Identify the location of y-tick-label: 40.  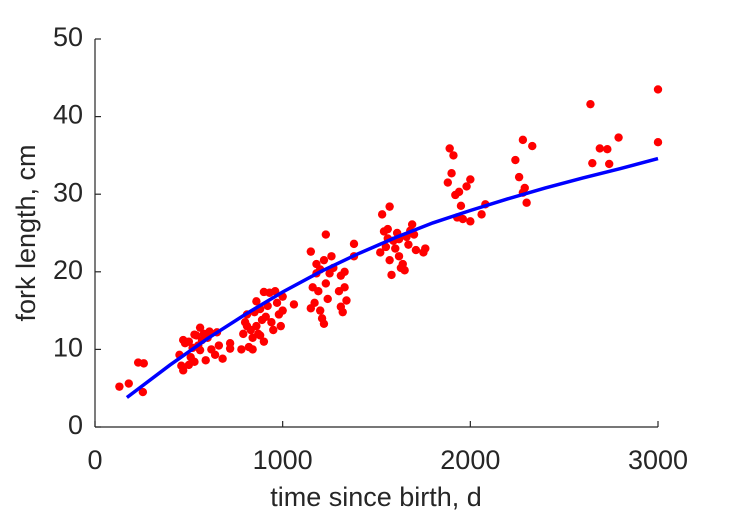
(68, 115).